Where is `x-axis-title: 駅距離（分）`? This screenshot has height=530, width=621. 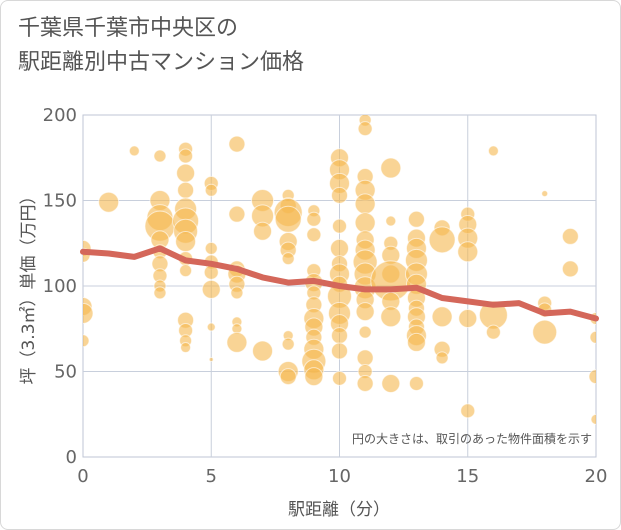
x-axis-title: 駅距離（分） is located at coordinates (339, 510).